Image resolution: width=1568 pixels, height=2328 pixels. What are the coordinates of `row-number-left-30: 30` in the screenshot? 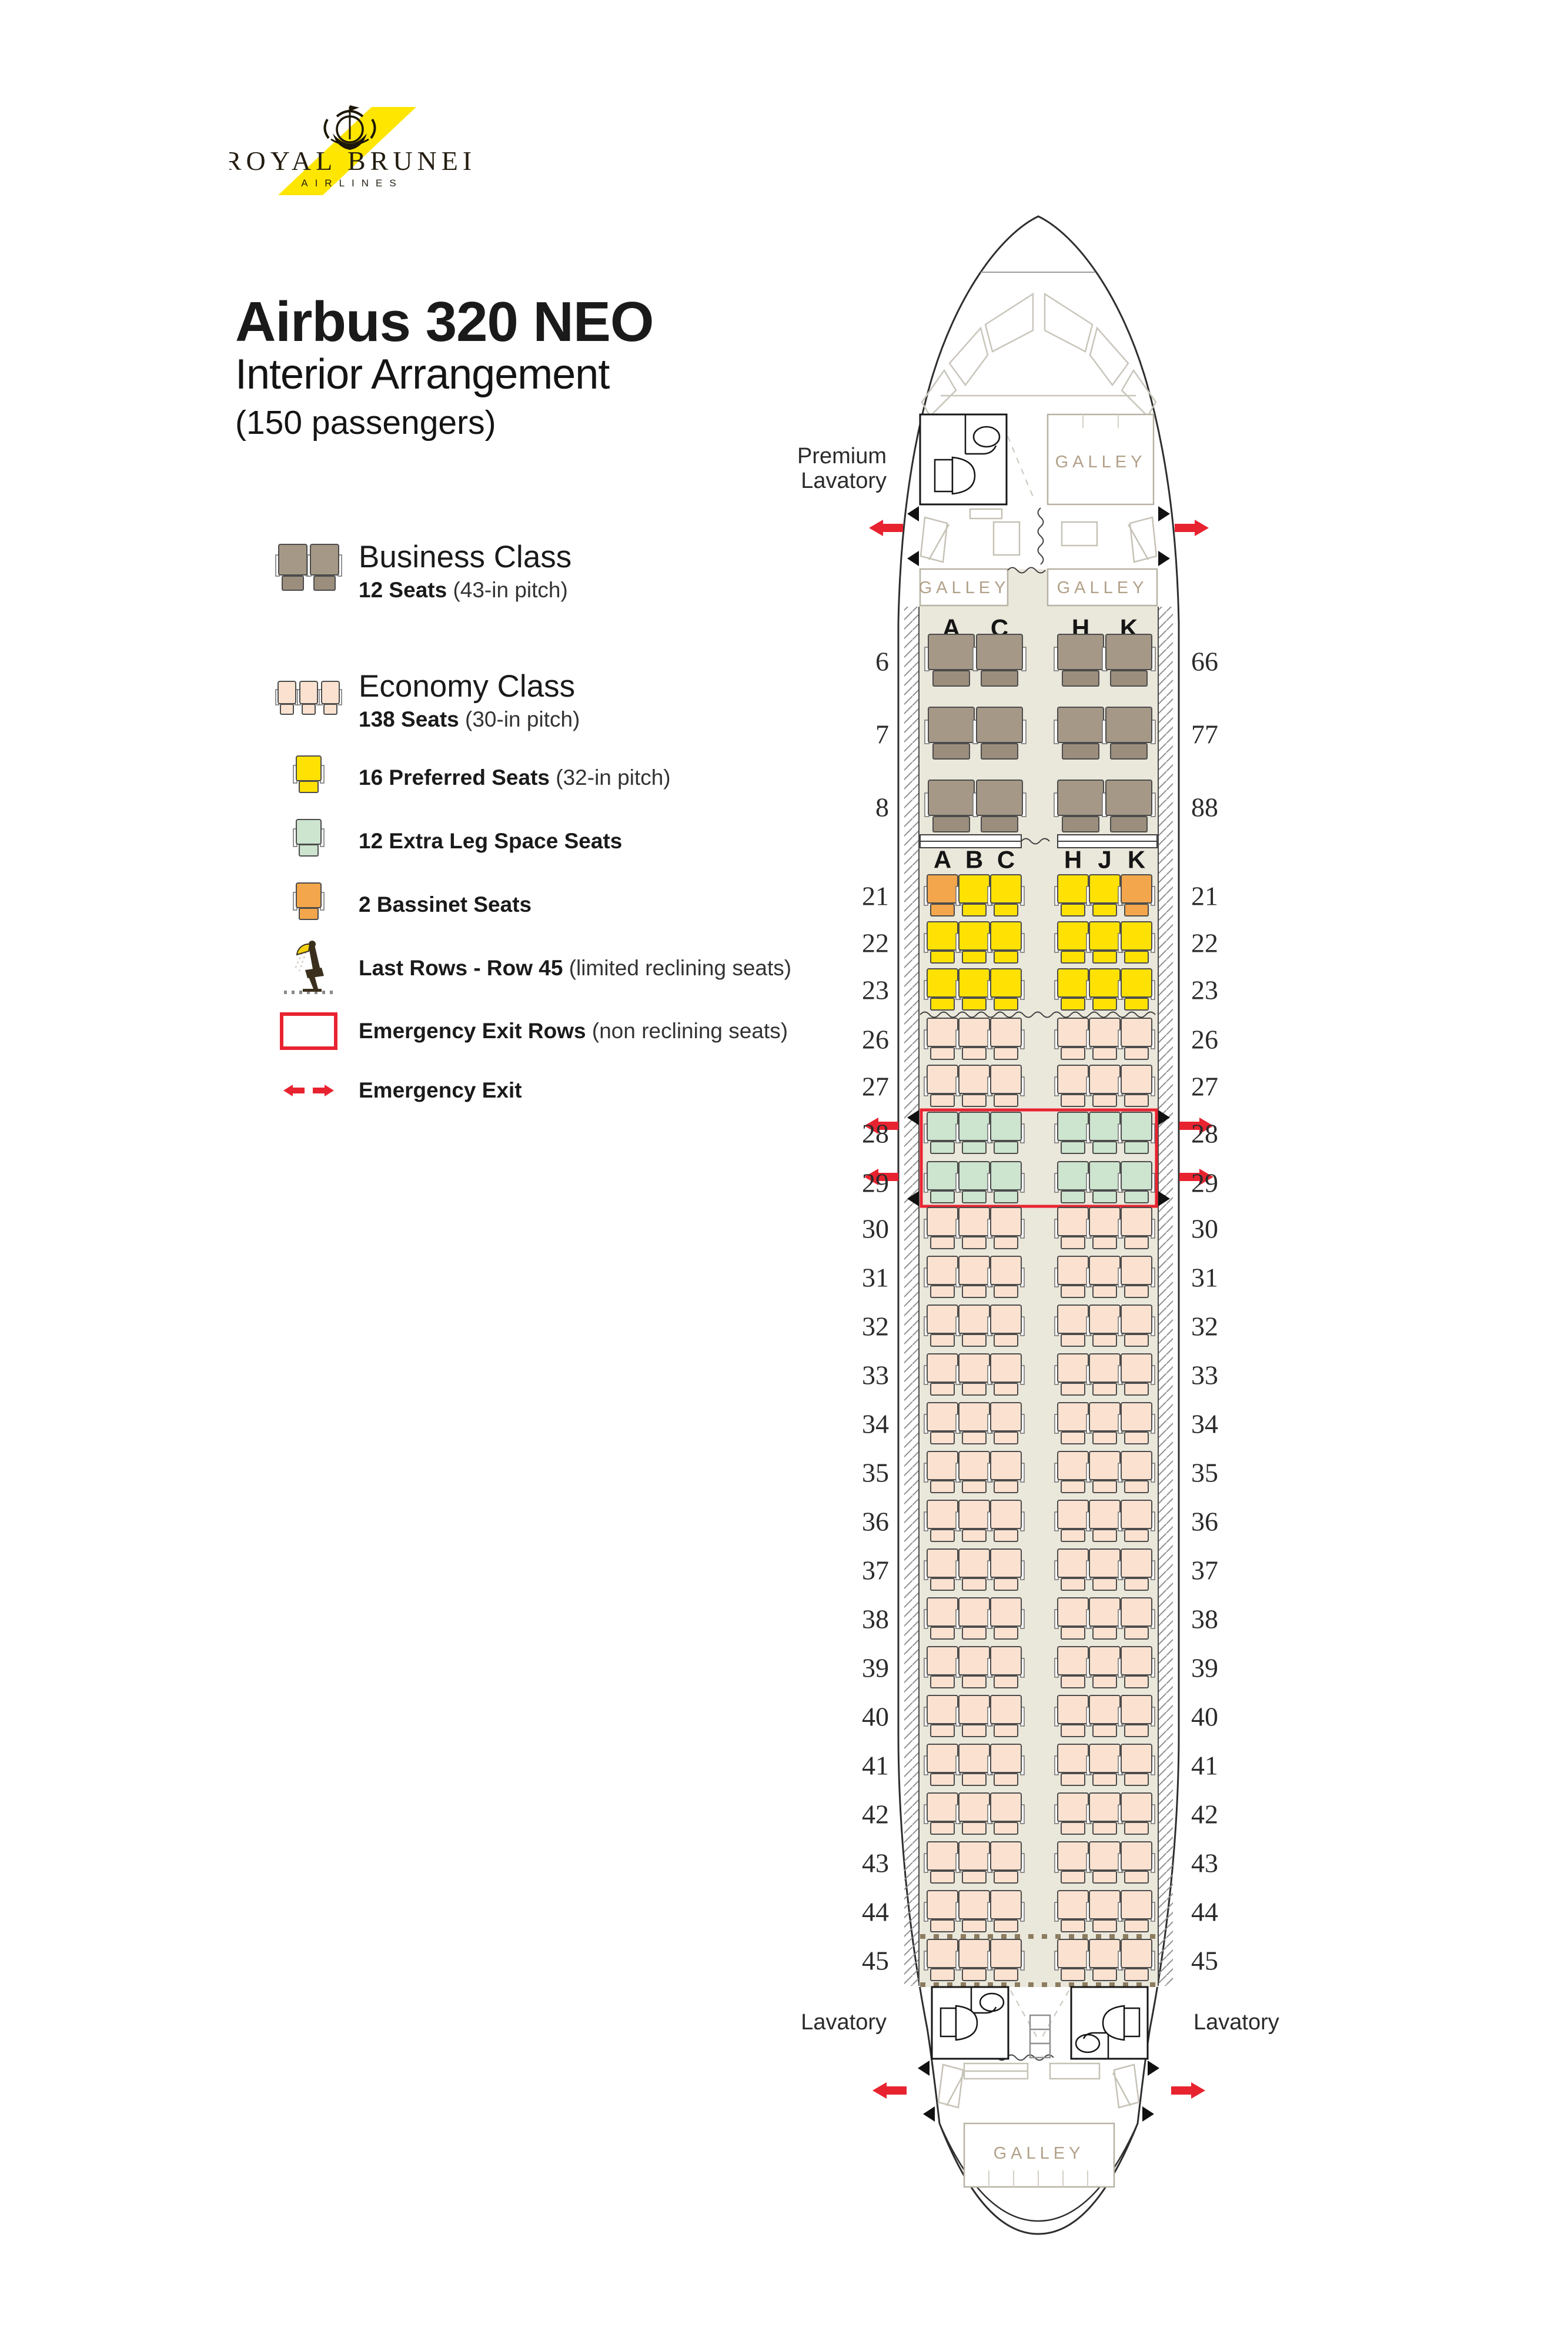 It's located at (876, 1229).